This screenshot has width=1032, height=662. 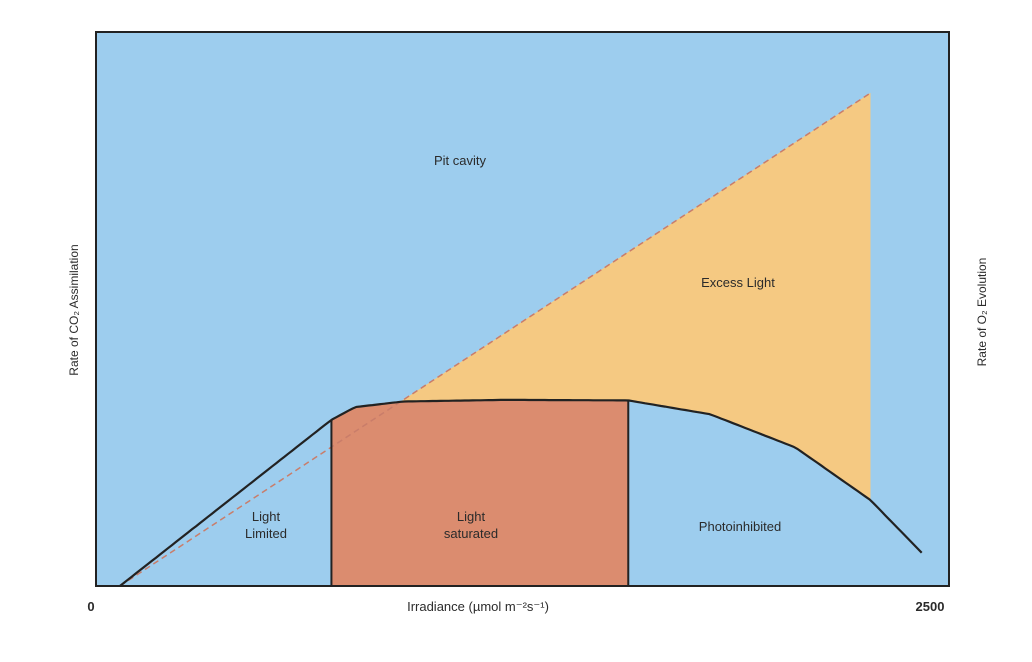 I want to click on region-label-pit-cavity: Pit cavity, so click(x=460, y=160).